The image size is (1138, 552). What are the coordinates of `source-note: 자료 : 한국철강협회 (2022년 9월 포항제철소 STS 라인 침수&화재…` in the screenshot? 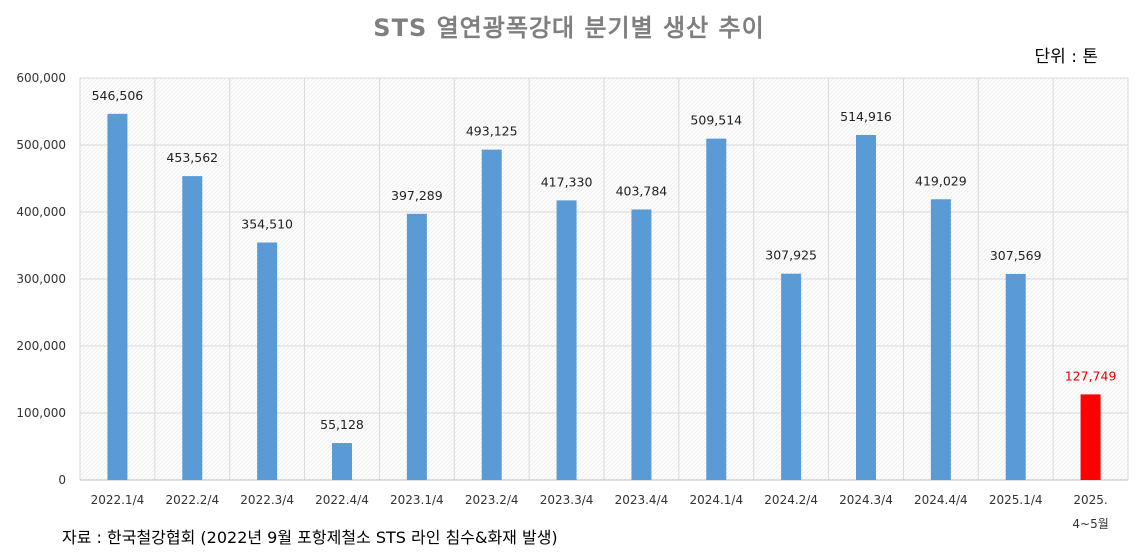 It's located at (310, 537).